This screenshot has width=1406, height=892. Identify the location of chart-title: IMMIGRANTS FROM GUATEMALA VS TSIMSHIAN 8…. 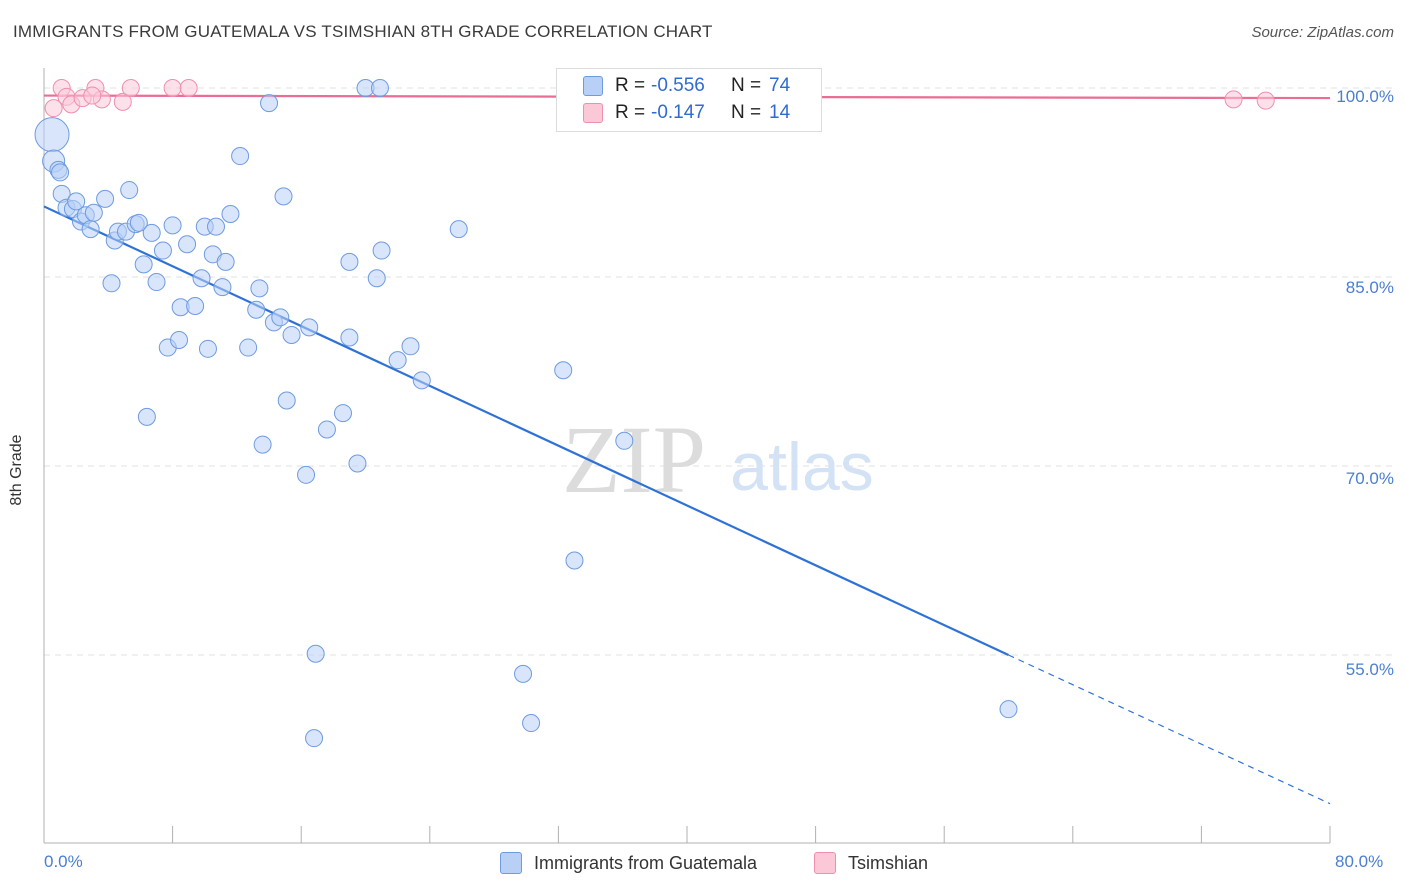
(363, 31).